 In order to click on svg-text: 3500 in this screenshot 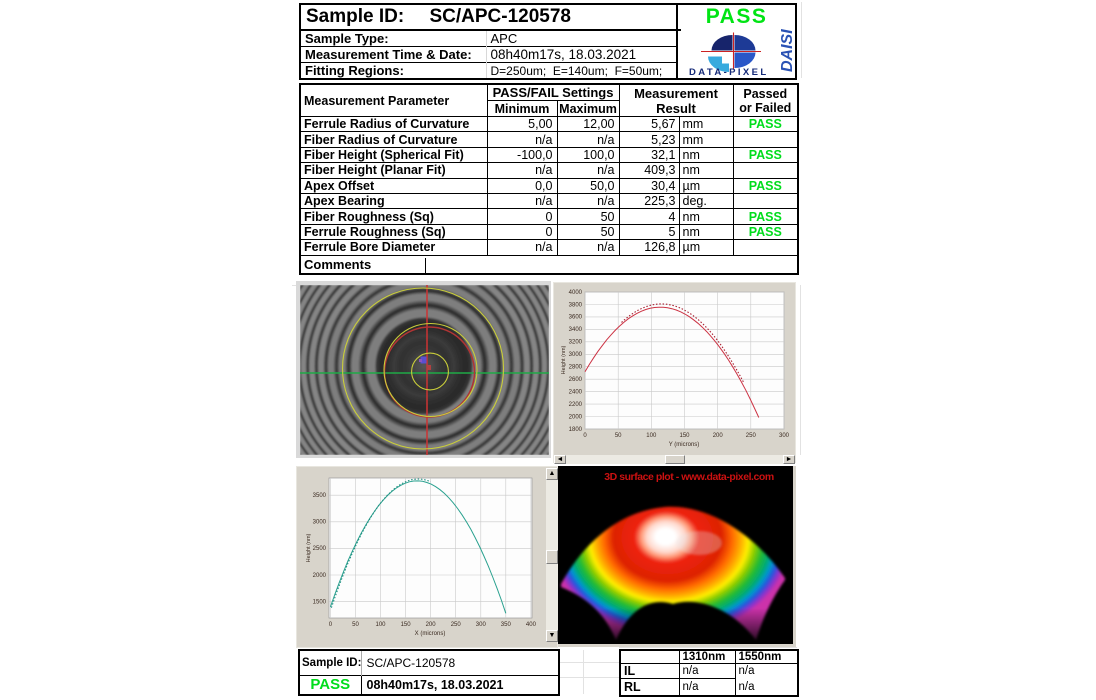, I will do `click(320, 496)`.